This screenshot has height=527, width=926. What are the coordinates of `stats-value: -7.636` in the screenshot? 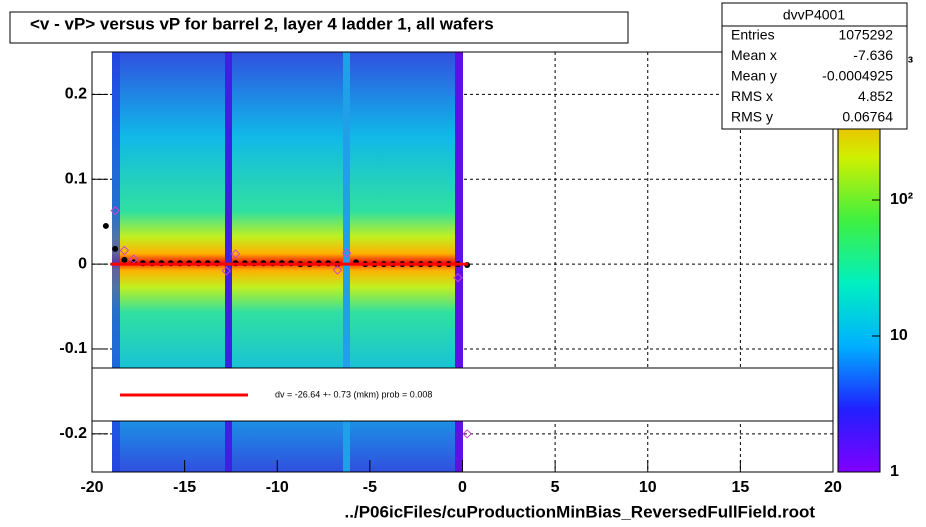 It's located at (873, 55).